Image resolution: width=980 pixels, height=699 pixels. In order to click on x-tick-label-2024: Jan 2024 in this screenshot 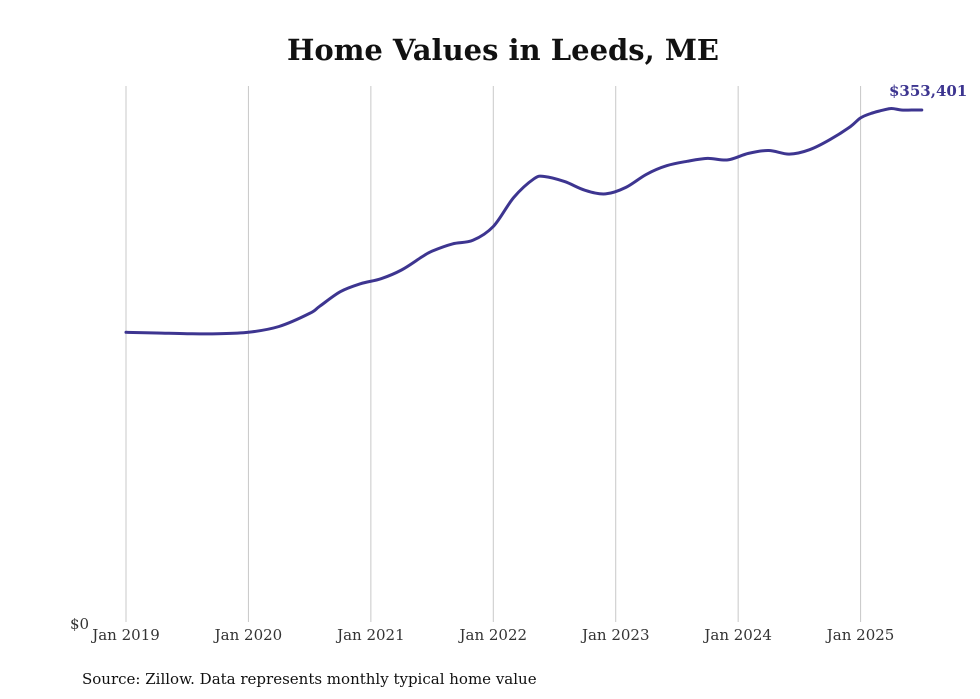, I will do `click(737, 635)`.